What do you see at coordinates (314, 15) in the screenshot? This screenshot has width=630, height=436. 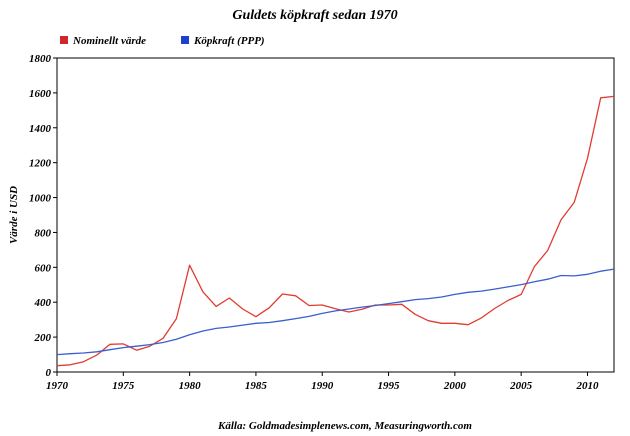 I see `chart-title: Guldets köpkraft sedan 1970` at bounding box center [314, 15].